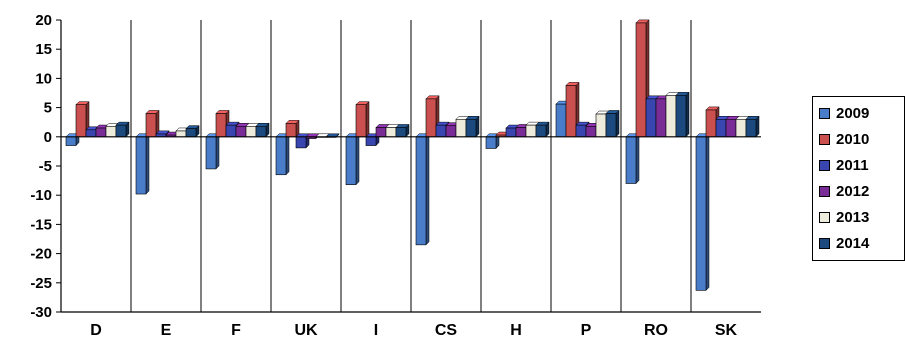 The height and width of the screenshot is (340, 905). Describe the element at coordinates (376, 330) in the screenshot. I see `x-tick-label: I` at that location.